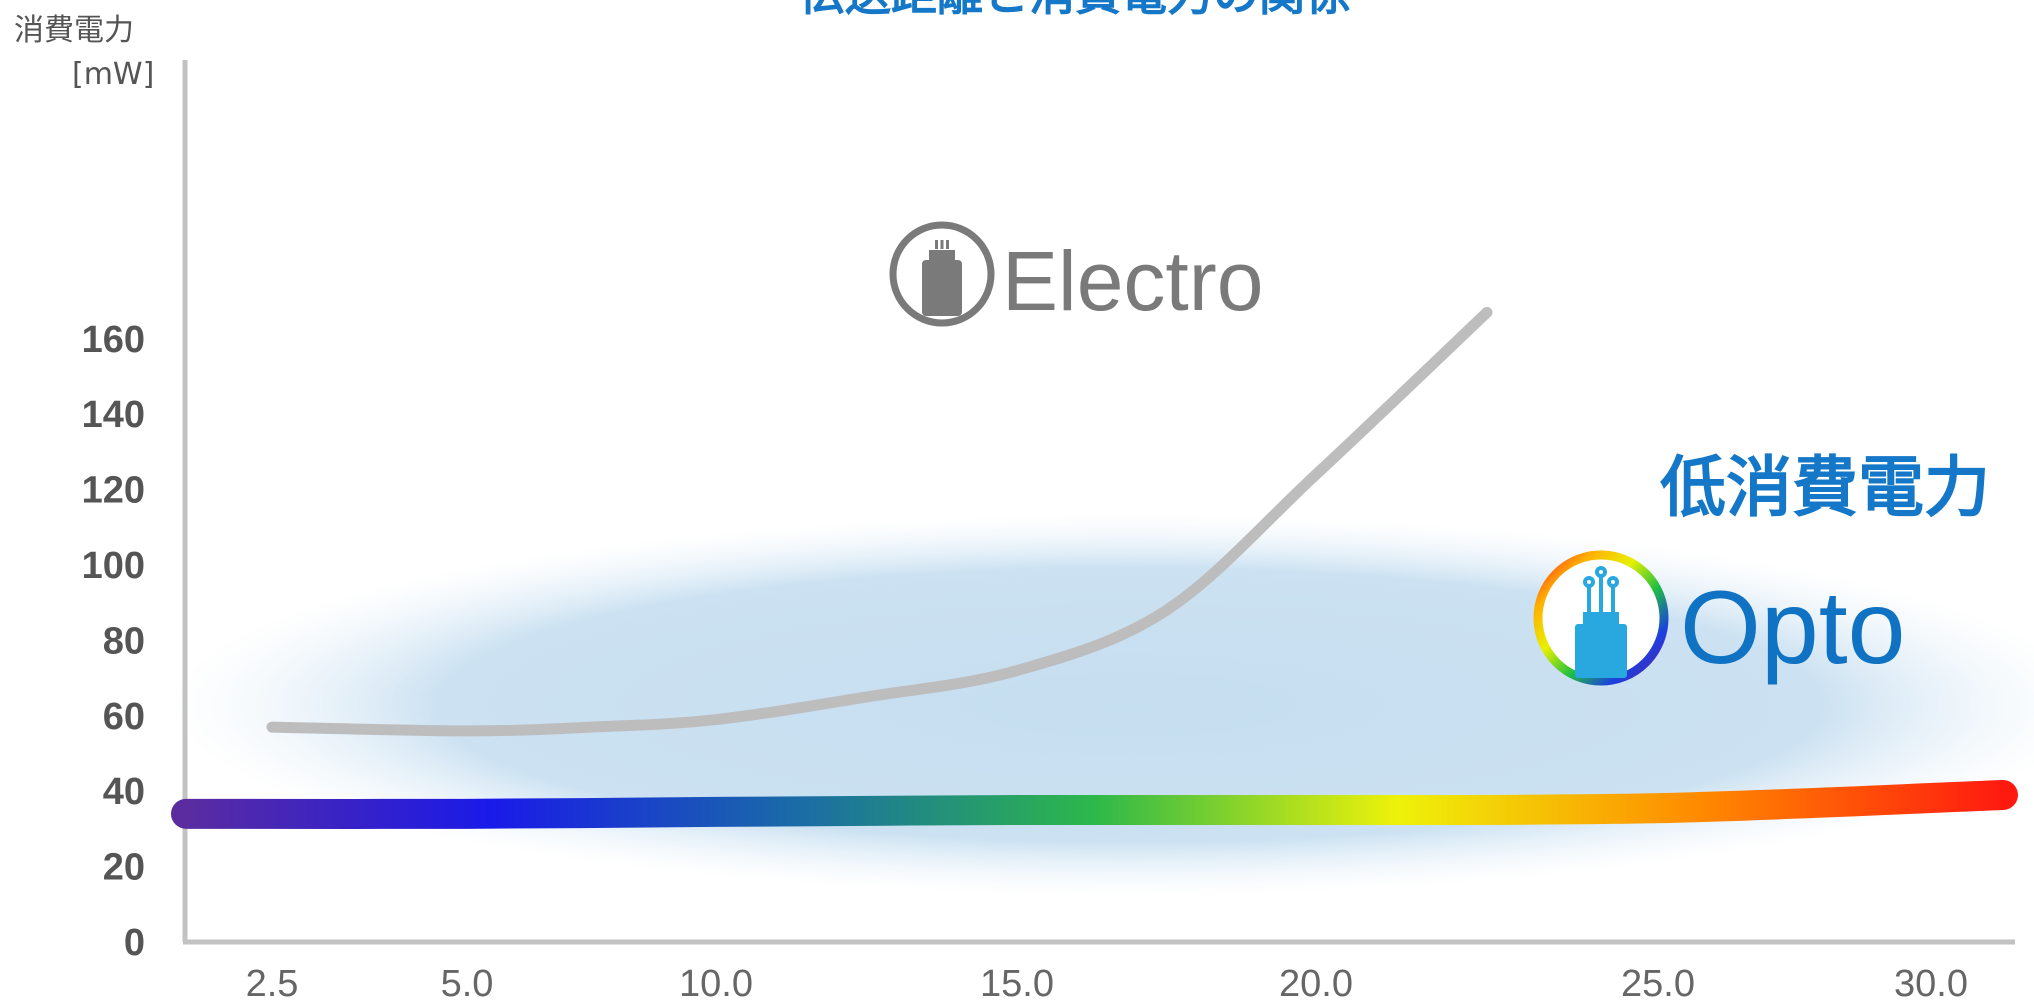  I want to click on y-tick-label: 120, so click(113, 491).